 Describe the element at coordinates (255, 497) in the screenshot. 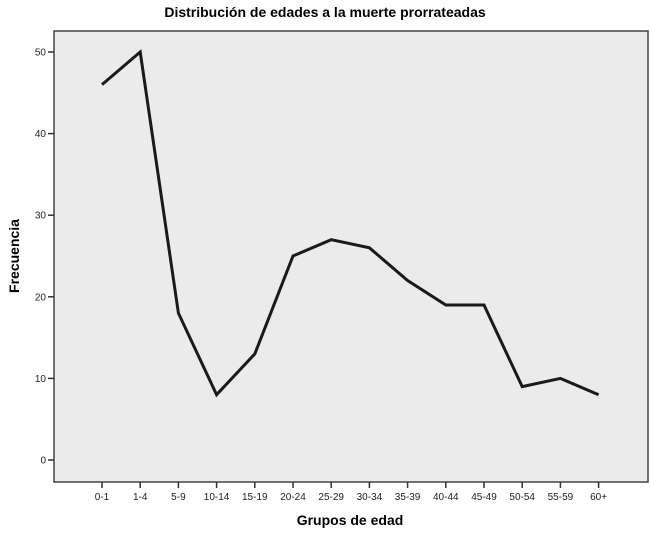

I see `x-tick-label: 15-19` at that location.